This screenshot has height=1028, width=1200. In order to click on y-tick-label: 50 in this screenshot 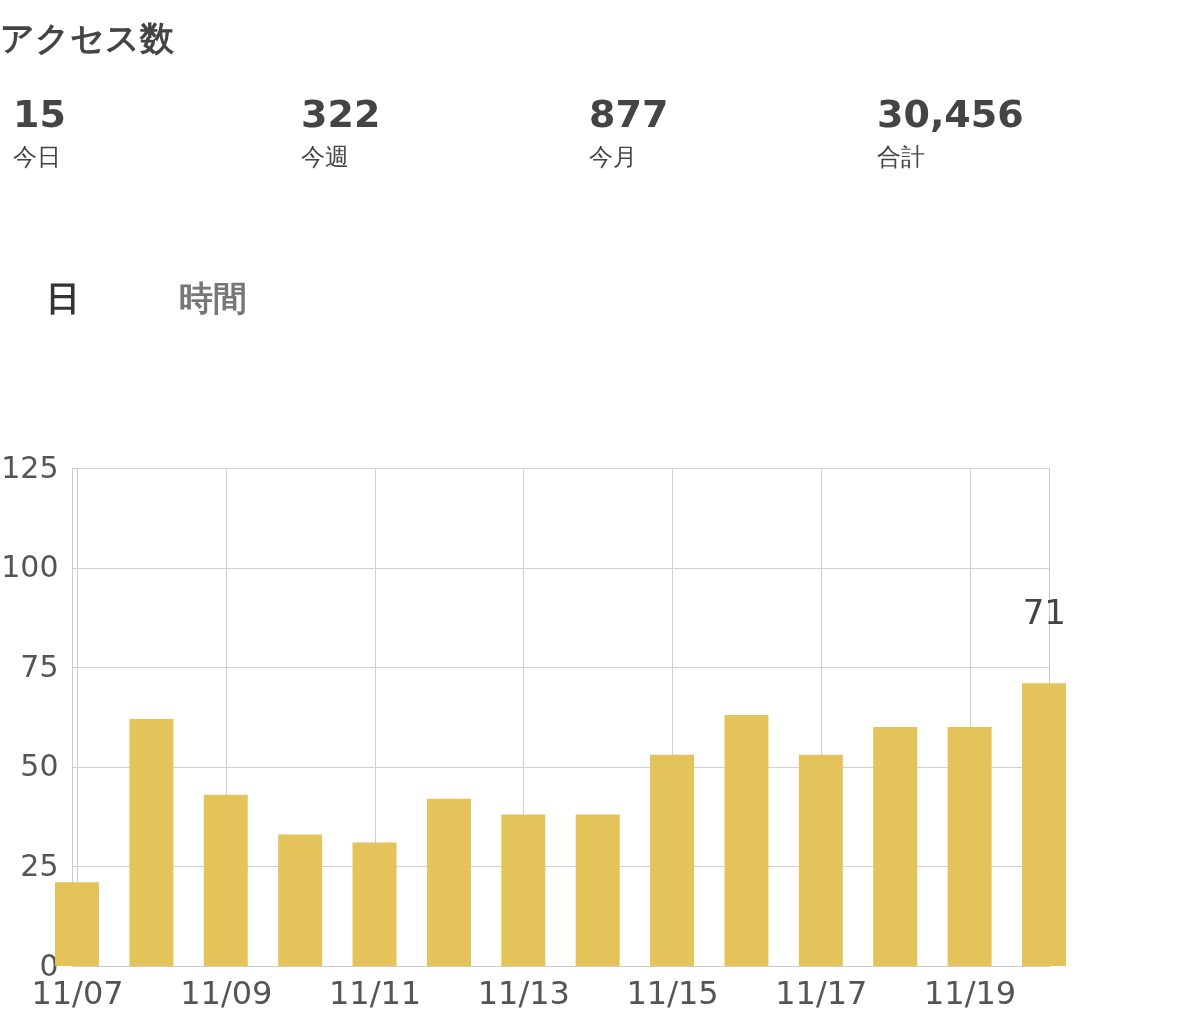, I will do `click(39, 766)`.